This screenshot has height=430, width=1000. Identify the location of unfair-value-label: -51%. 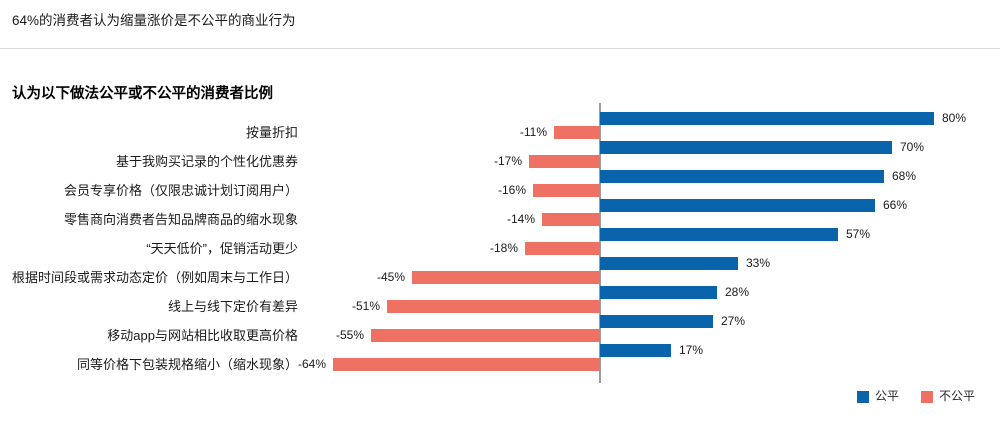
(365, 306).